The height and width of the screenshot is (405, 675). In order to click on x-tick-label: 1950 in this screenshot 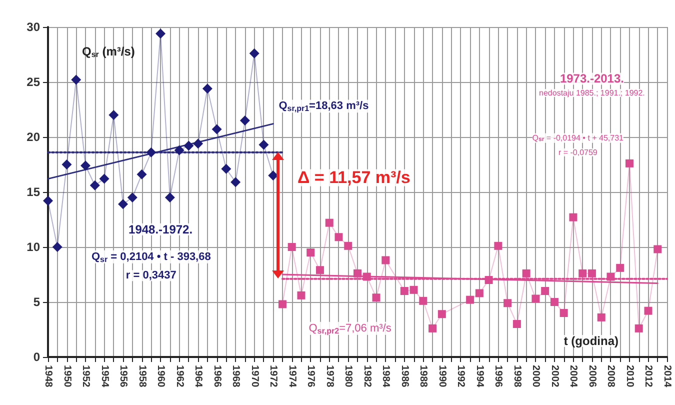, I will do `click(66, 376)`.